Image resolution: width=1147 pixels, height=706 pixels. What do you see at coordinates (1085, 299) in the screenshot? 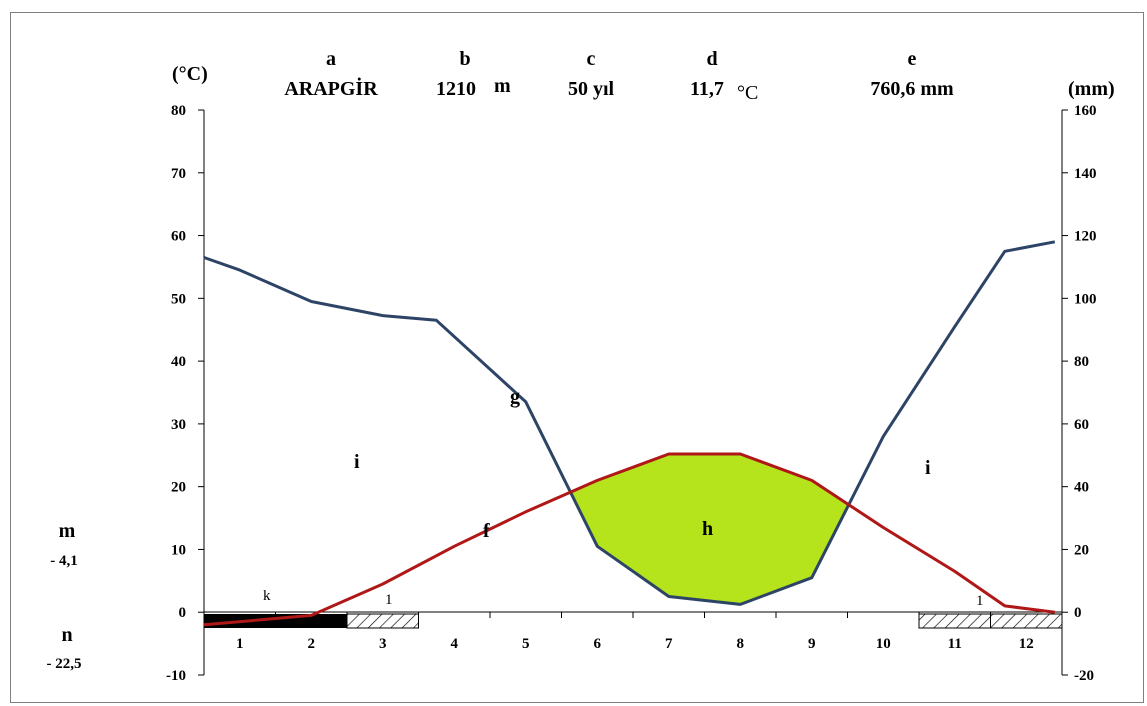
I see `right-tick-label: 100` at bounding box center [1085, 299].